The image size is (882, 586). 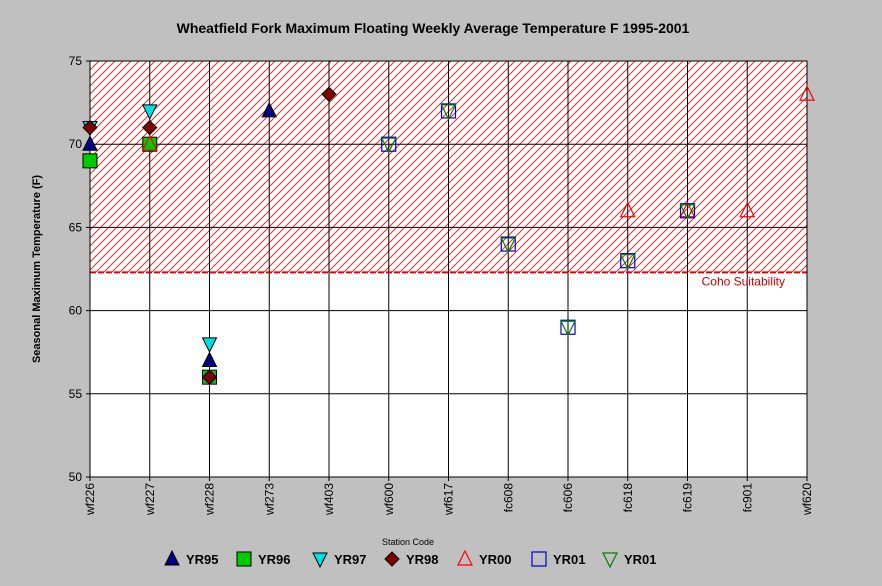 What do you see at coordinates (76, 394) in the screenshot?
I see `y-tick-label: 55` at bounding box center [76, 394].